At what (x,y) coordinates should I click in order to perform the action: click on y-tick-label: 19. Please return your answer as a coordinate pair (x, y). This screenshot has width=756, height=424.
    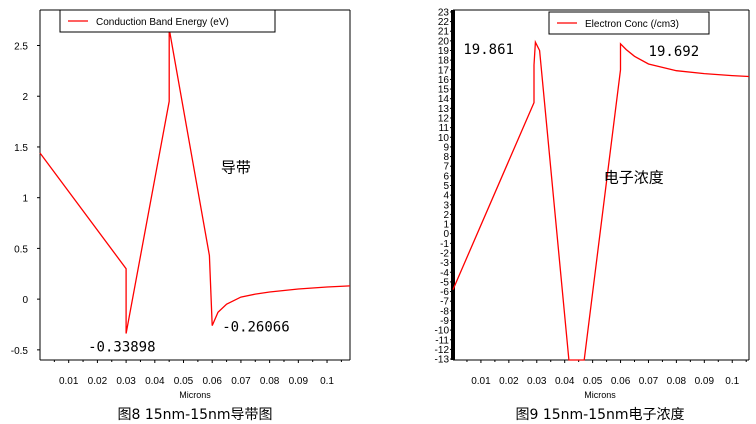
    Looking at the image, I should click on (444, 51).